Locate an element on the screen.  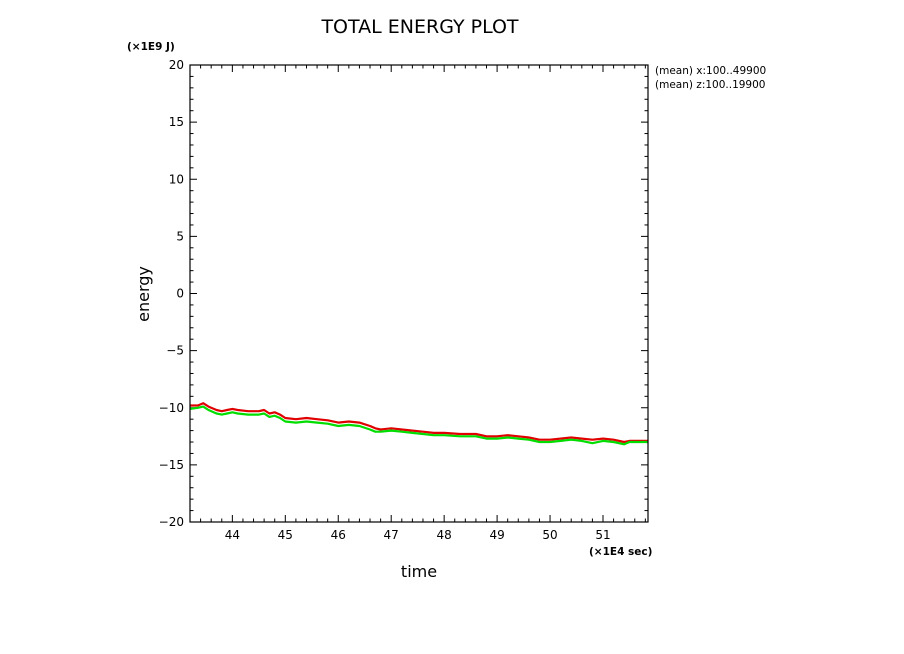
x-tick-label: 50 is located at coordinates (549, 535).